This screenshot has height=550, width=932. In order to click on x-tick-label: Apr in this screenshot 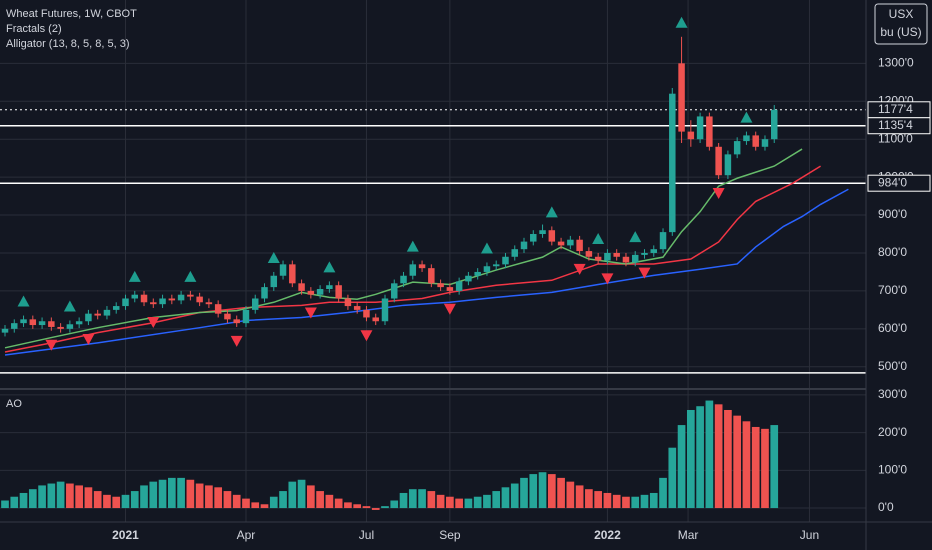, I will do `click(246, 535)`.